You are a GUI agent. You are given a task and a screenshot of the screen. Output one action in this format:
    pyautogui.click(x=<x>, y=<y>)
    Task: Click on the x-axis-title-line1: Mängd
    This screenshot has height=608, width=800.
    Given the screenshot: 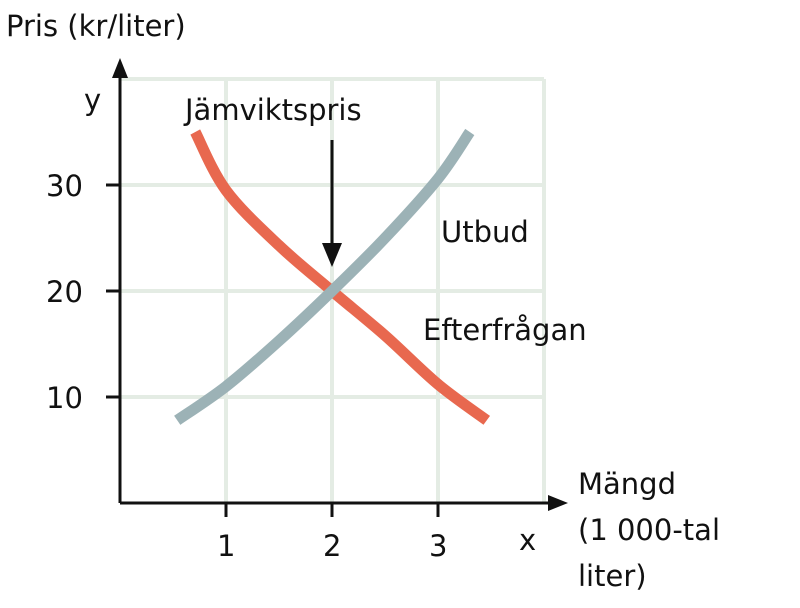 What is the action you would take?
    pyautogui.click(x=627, y=484)
    